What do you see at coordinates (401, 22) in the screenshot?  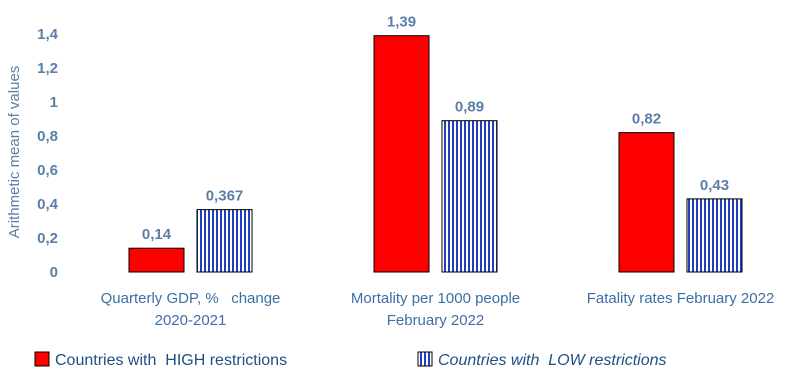 I see `data-label: 1,39` at bounding box center [401, 22].